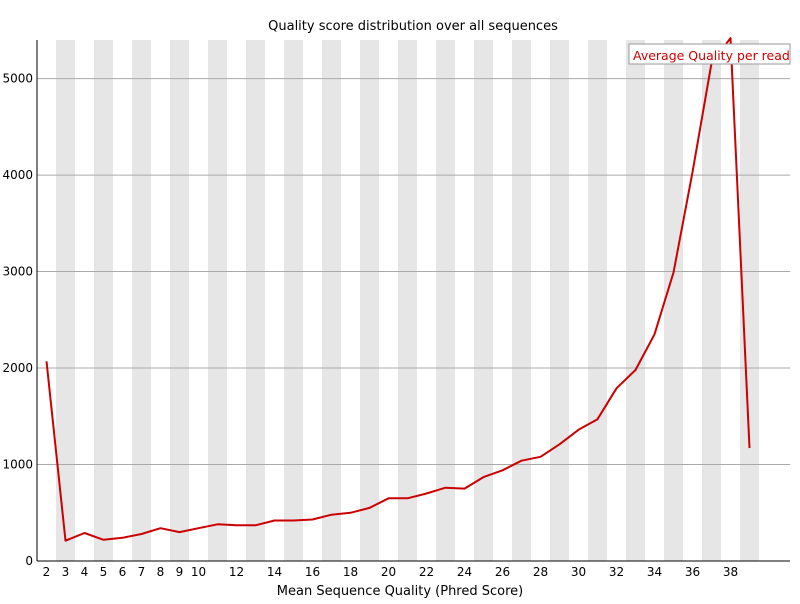 This screenshot has width=800, height=604. Describe the element at coordinates (66, 572) in the screenshot. I see `x-tick-label: 3` at that location.